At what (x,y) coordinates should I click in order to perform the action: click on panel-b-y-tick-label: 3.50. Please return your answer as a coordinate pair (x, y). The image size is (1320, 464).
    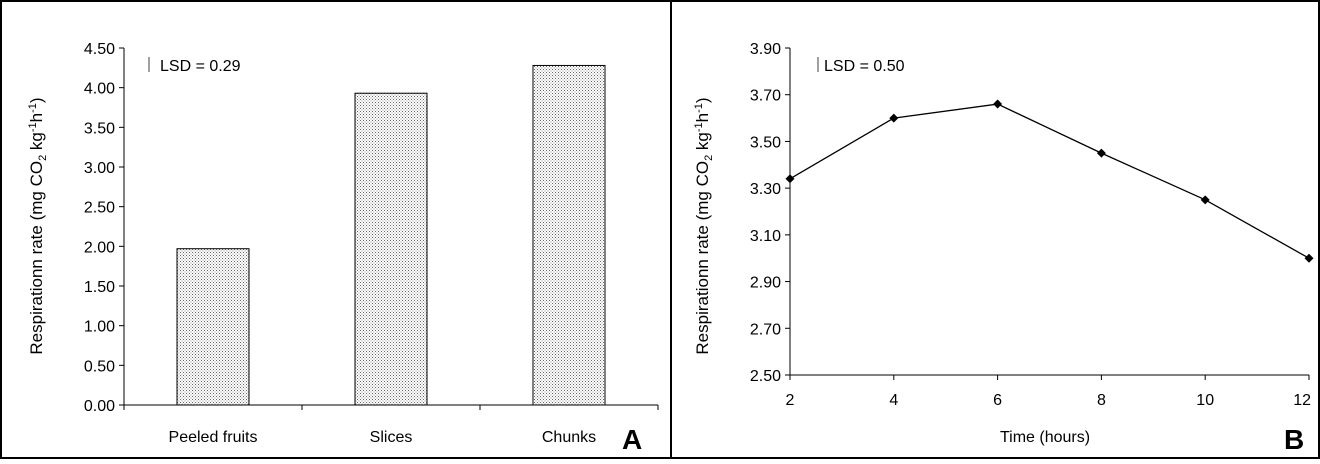
    Looking at the image, I should click on (765, 142).